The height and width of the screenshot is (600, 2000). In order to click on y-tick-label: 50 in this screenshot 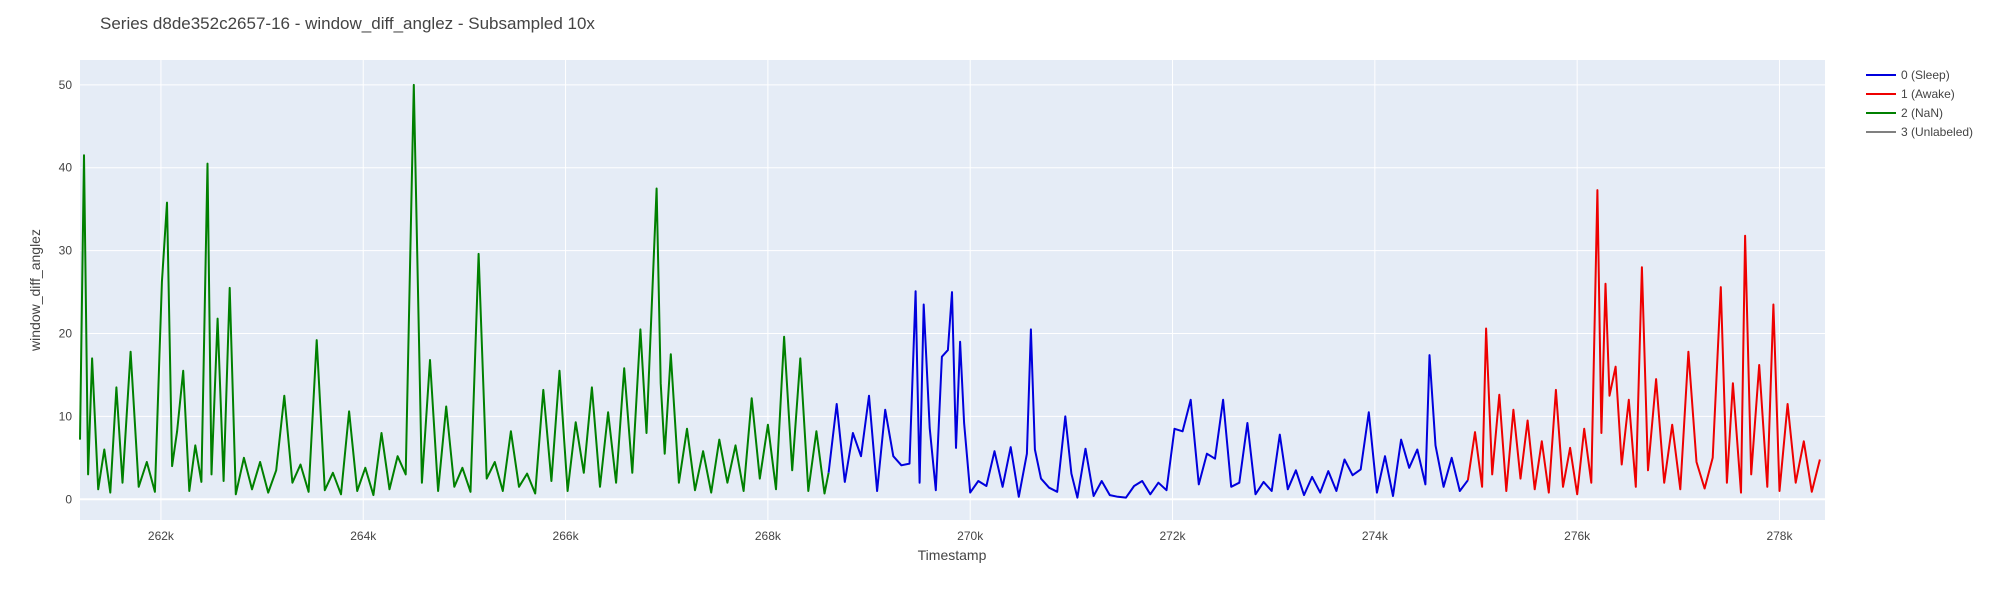, I will do `click(66, 85)`.